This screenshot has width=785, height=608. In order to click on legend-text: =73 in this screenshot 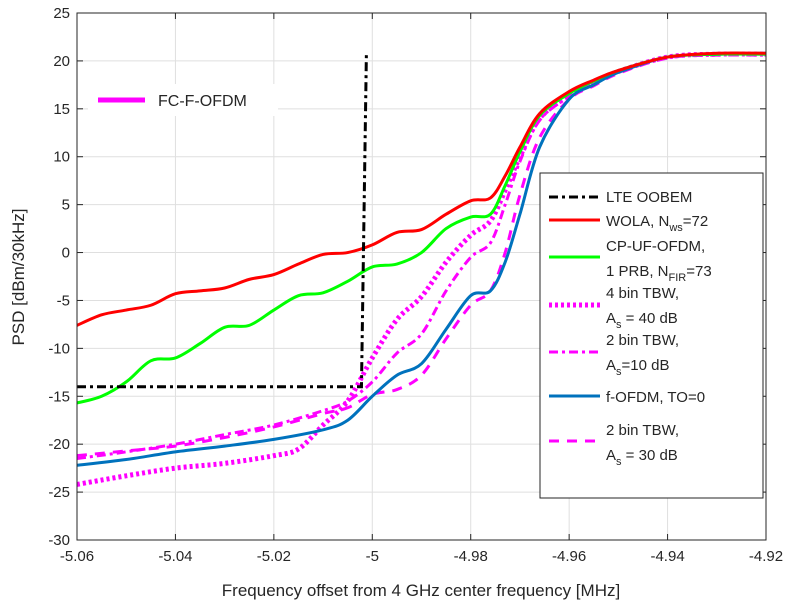, I will do `click(698, 271)`.